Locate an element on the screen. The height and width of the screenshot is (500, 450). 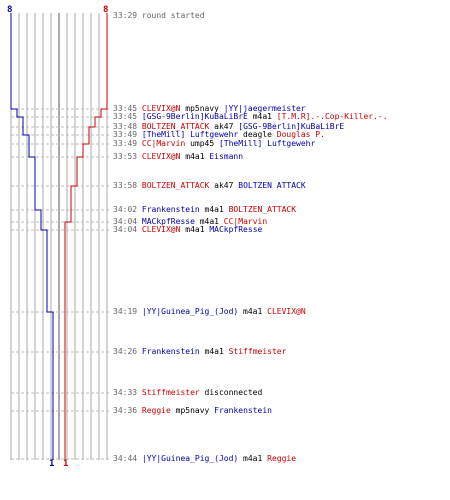
red-end-score: 1 is located at coordinates (66, 464).